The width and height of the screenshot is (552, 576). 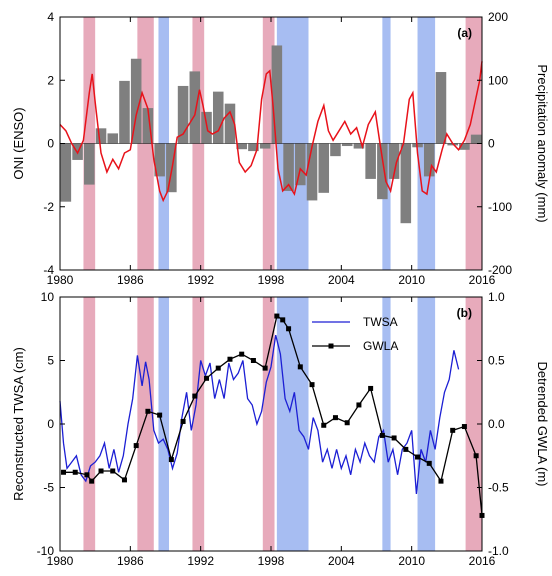 I want to click on x-tick-label: 2010, so click(x=411, y=561).